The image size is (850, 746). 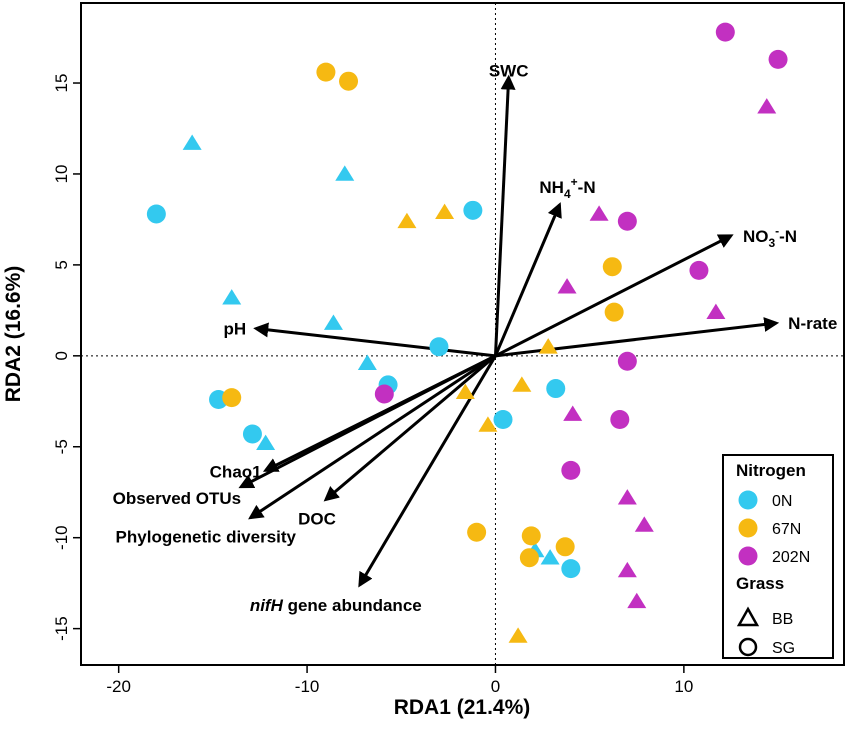 I want to click on y-tick-label: -15, so click(x=61, y=628).